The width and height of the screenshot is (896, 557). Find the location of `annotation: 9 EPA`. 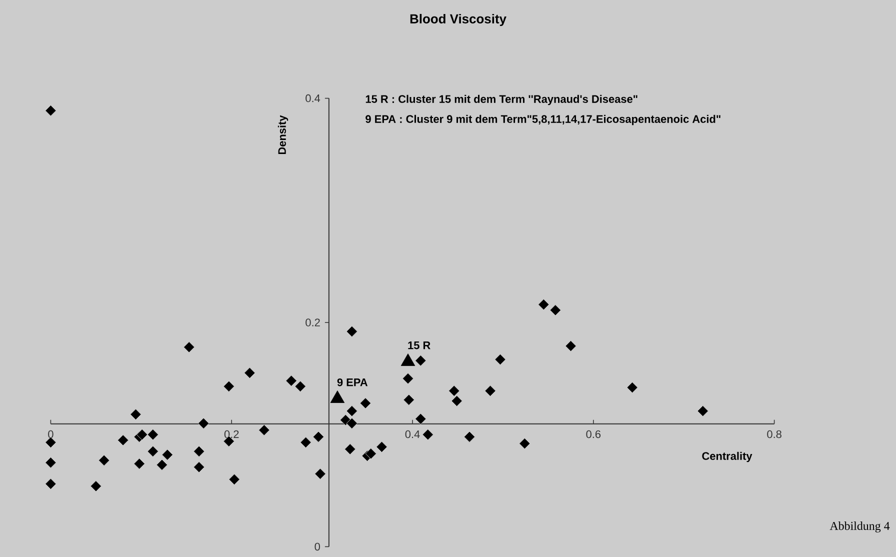

annotation: 9 EPA is located at coordinates (352, 382).